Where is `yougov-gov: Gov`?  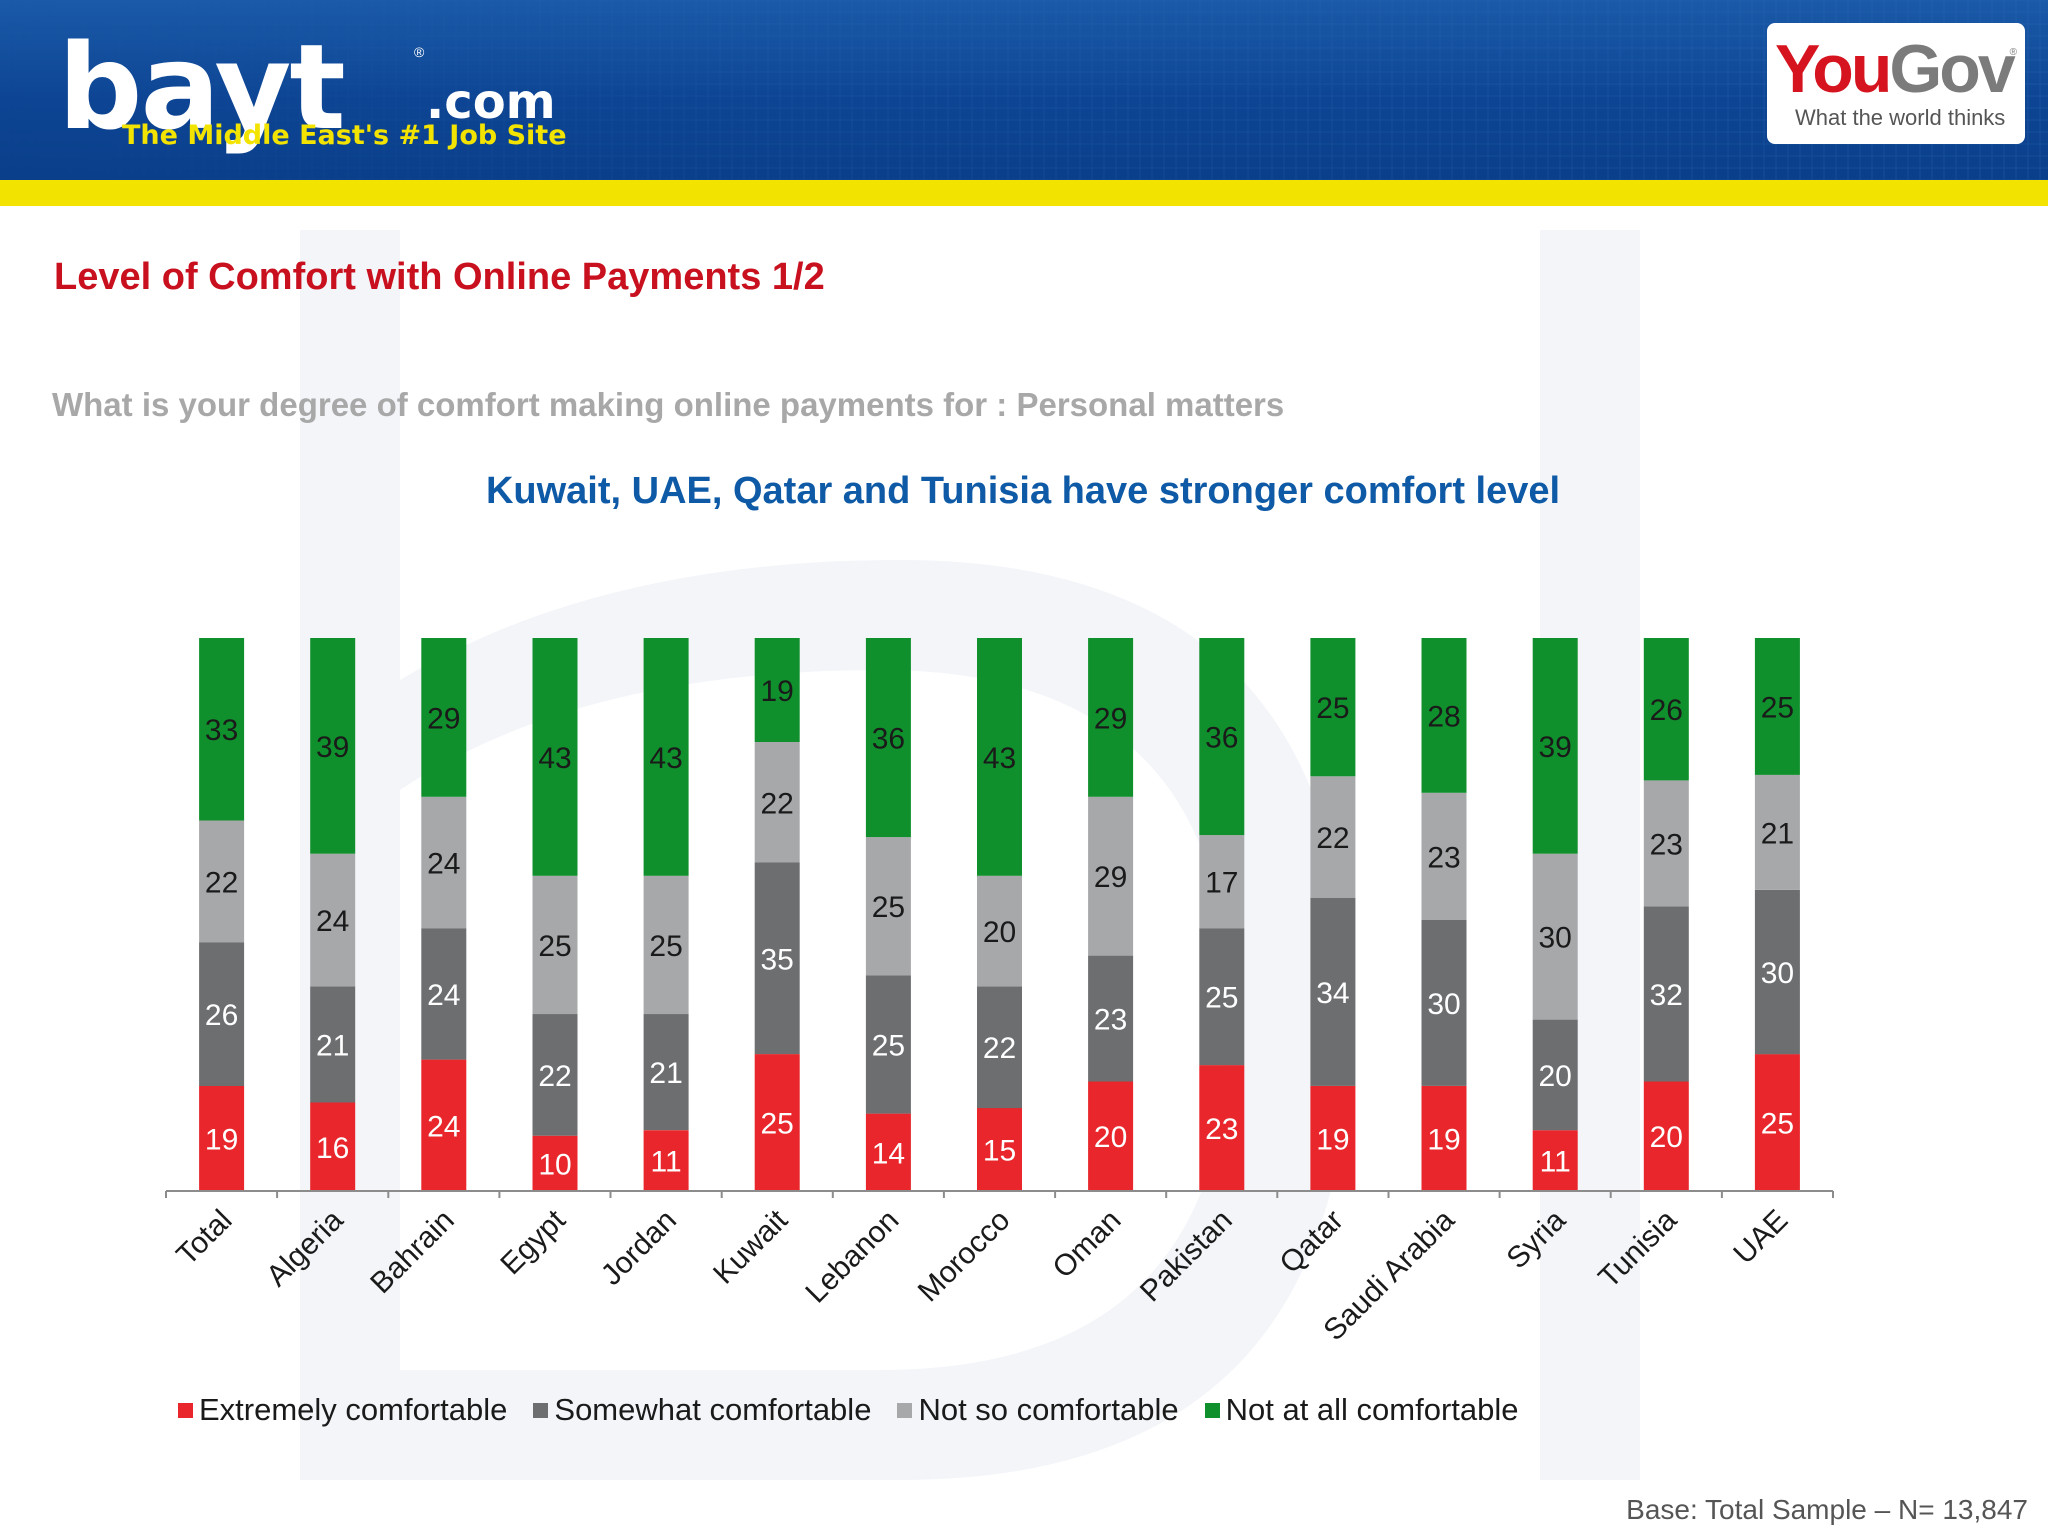
yougov-gov: Gov is located at coordinates (1952, 69).